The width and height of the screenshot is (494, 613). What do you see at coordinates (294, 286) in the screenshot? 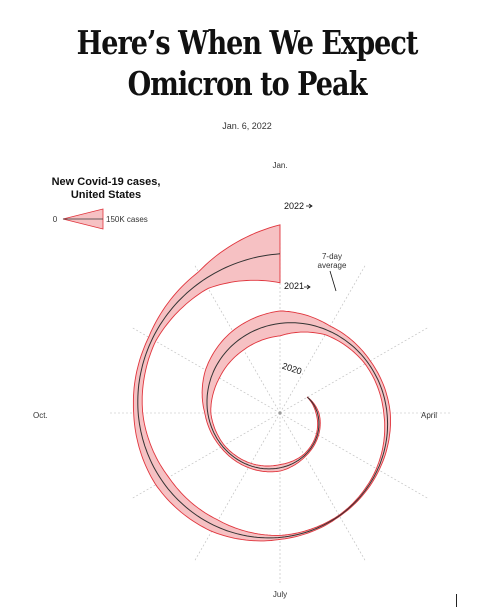
I see `year-label-2021: 2021` at bounding box center [294, 286].